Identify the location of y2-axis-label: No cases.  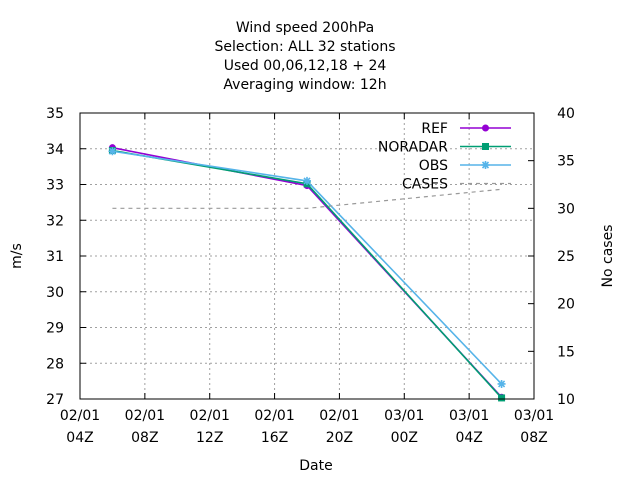
(608, 256).